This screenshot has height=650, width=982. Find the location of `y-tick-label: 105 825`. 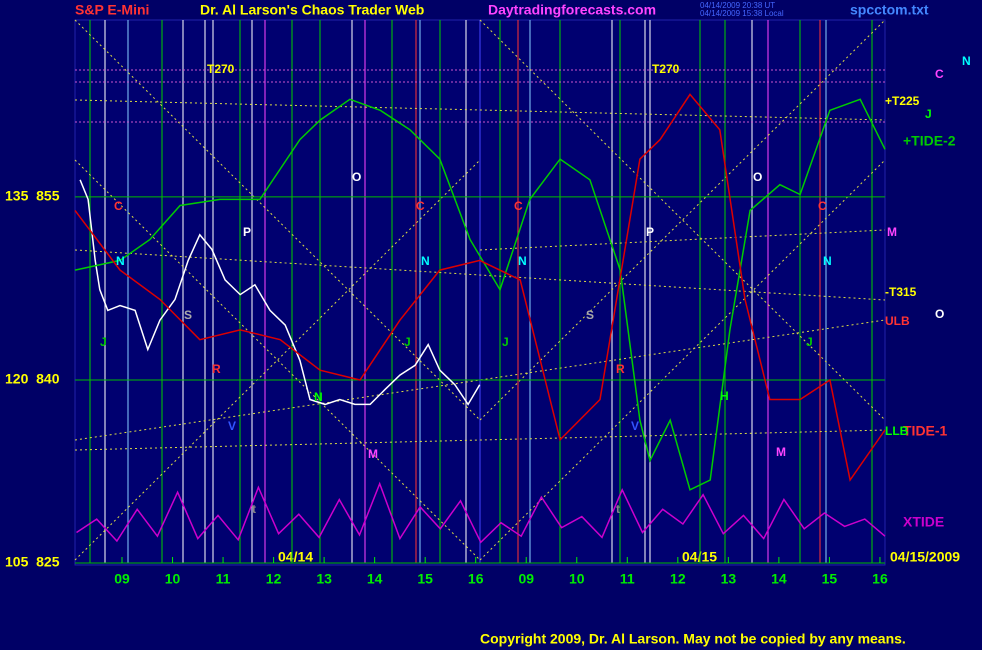

y-tick-label: 105 825 is located at coordinates (32, 562).